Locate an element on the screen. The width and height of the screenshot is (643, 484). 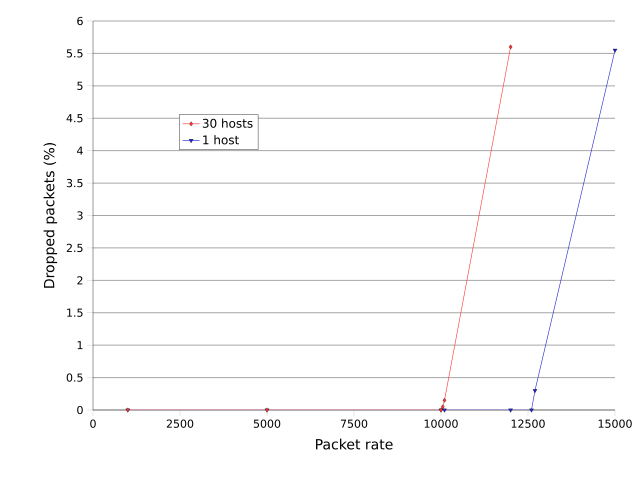
y-tick-label: 0.5 is located at coordinates (74, 377).